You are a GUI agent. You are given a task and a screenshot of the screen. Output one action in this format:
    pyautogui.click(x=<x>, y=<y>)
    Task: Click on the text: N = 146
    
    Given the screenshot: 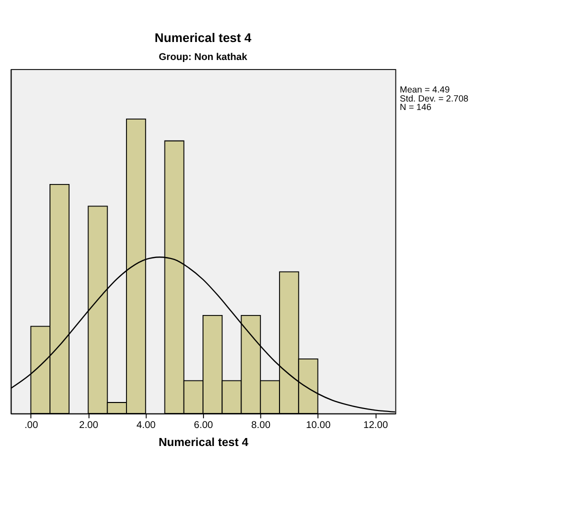 What is the action you would take?
    pyautogui.click(x=416, y=107)
    